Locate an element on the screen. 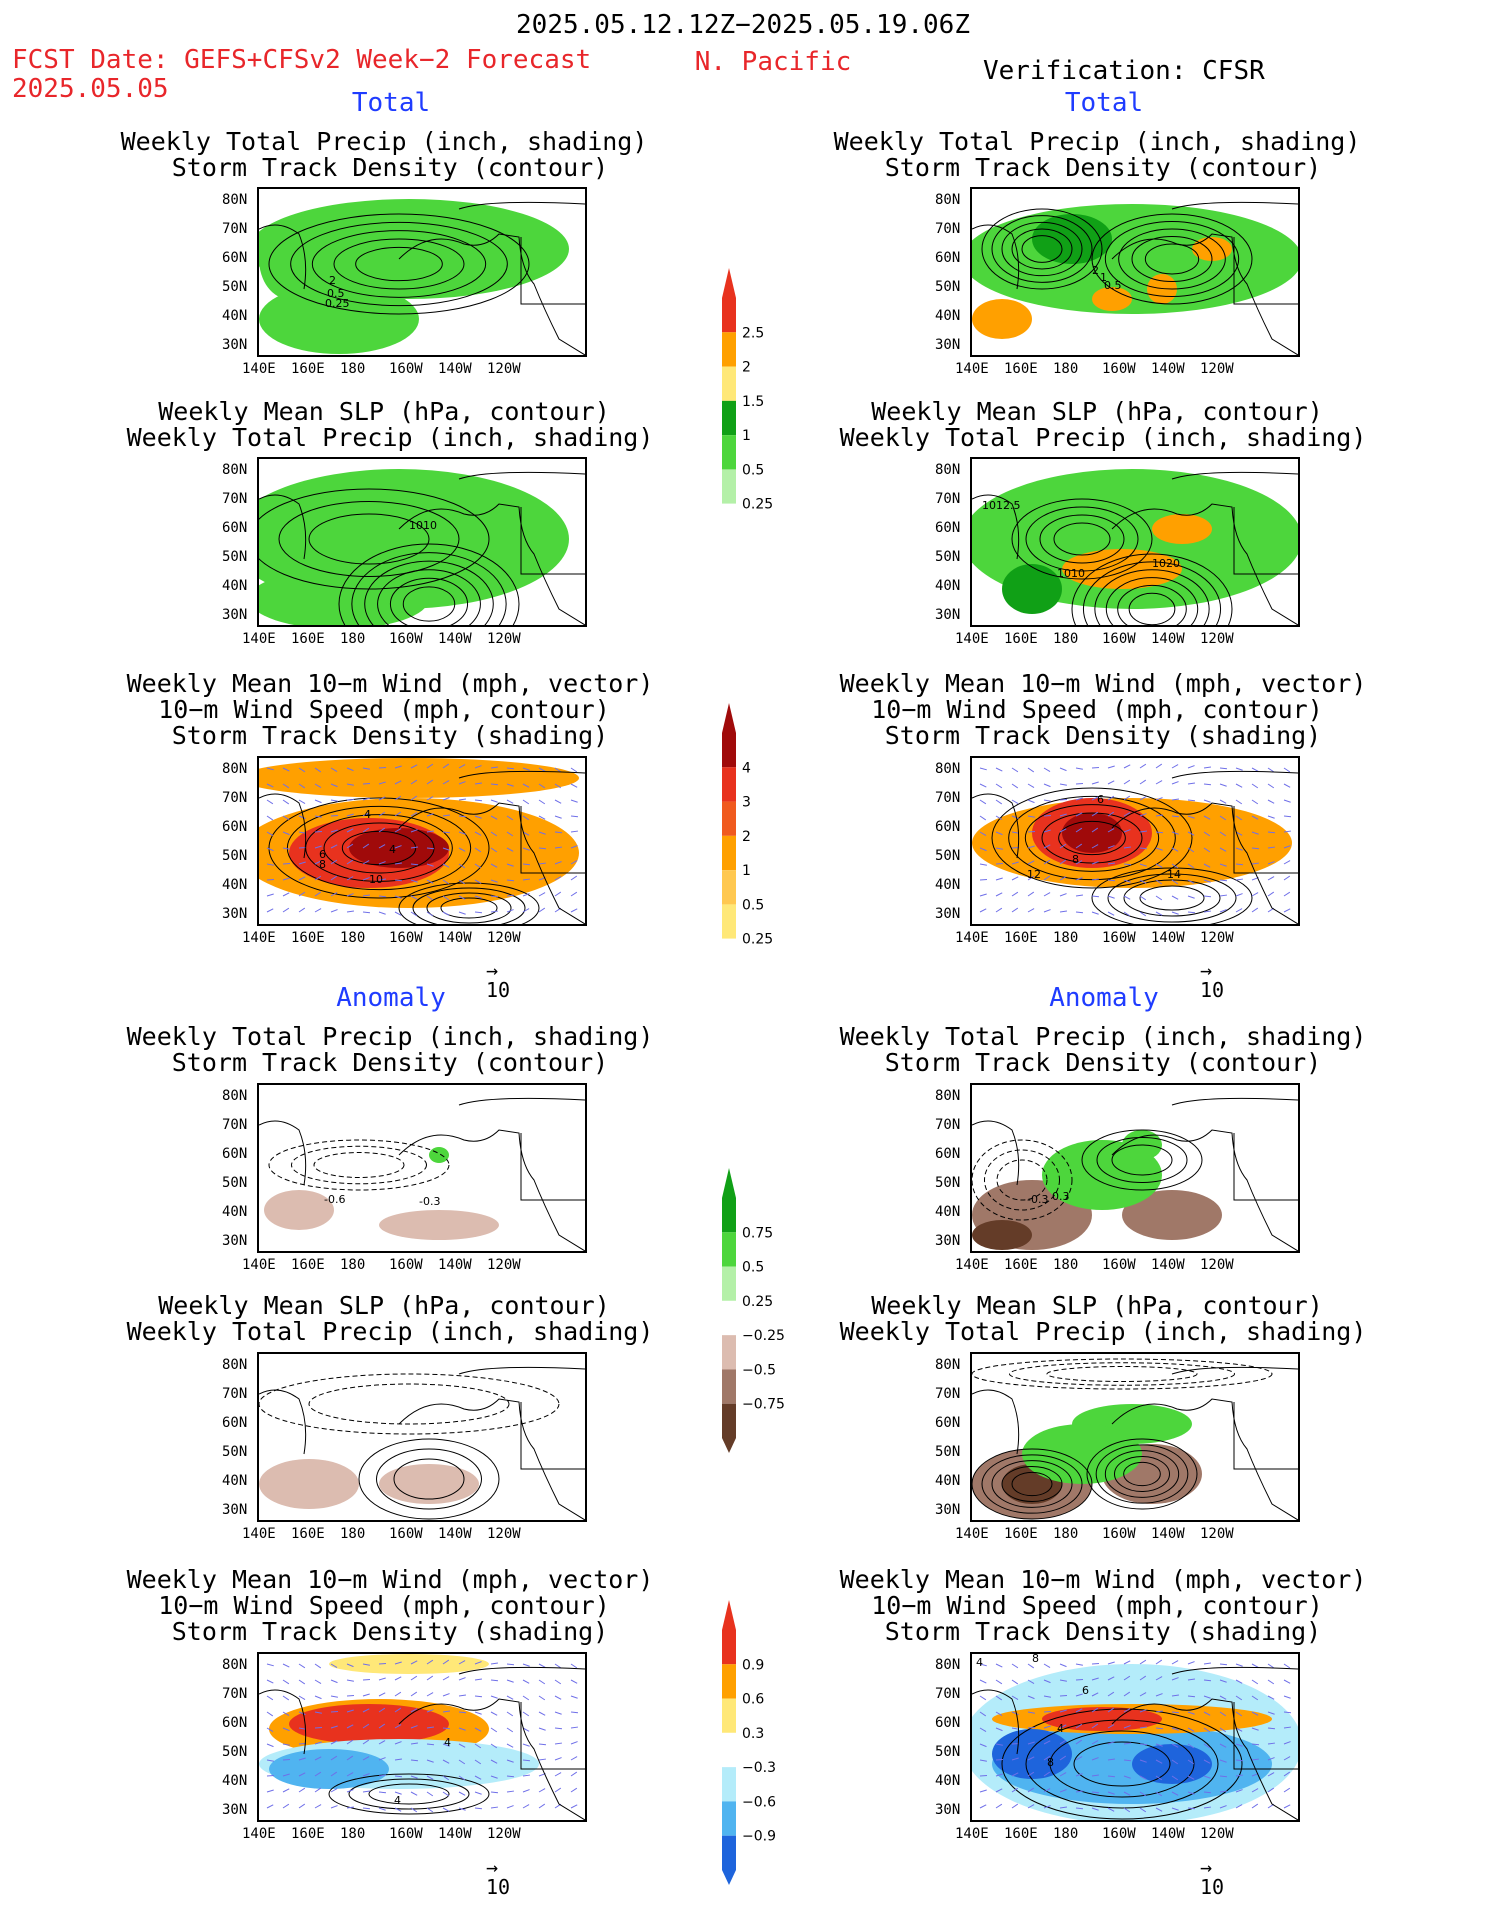  colorbar-label: 2 is located at coordinates (746, 368).